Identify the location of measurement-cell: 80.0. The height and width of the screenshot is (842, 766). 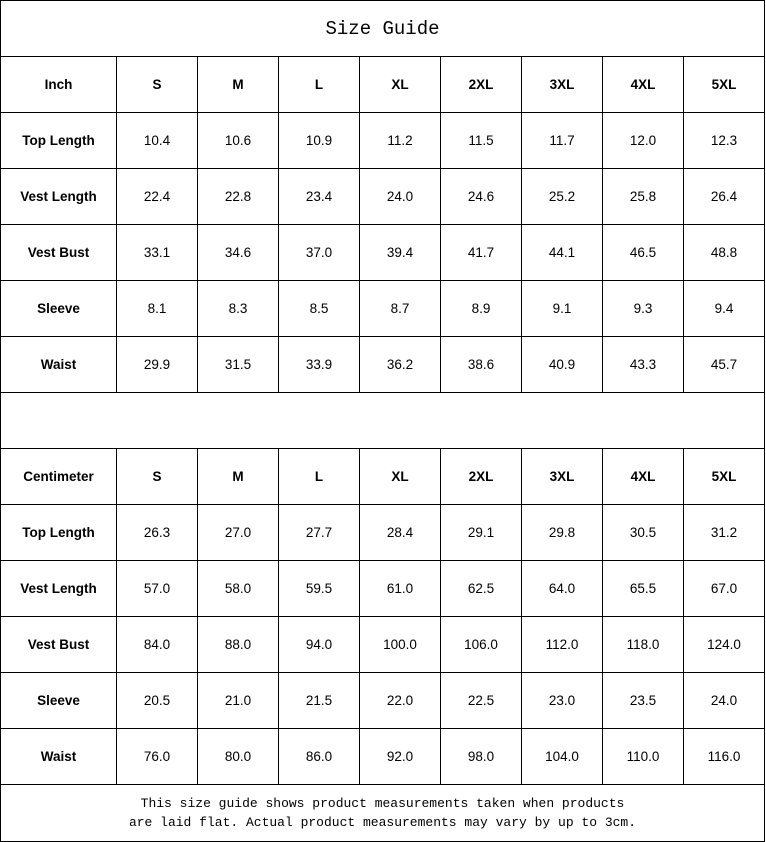
(238, 756).